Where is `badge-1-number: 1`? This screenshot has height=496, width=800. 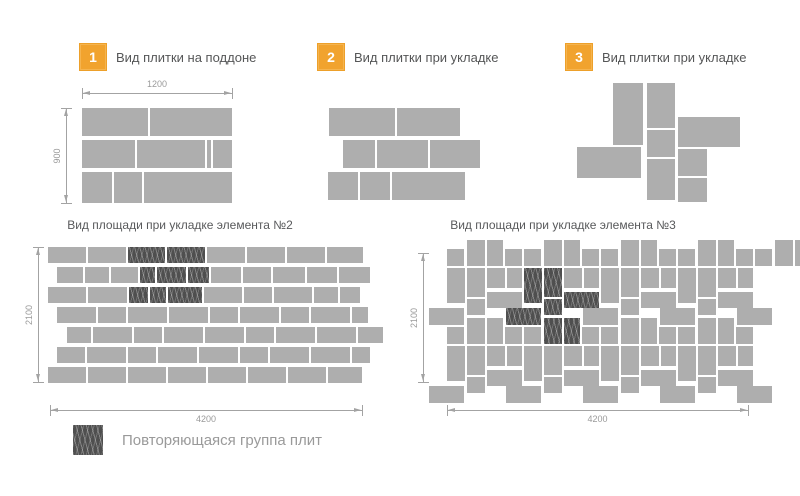 badge-1-number: 1 is located at coordinates (93, 57).